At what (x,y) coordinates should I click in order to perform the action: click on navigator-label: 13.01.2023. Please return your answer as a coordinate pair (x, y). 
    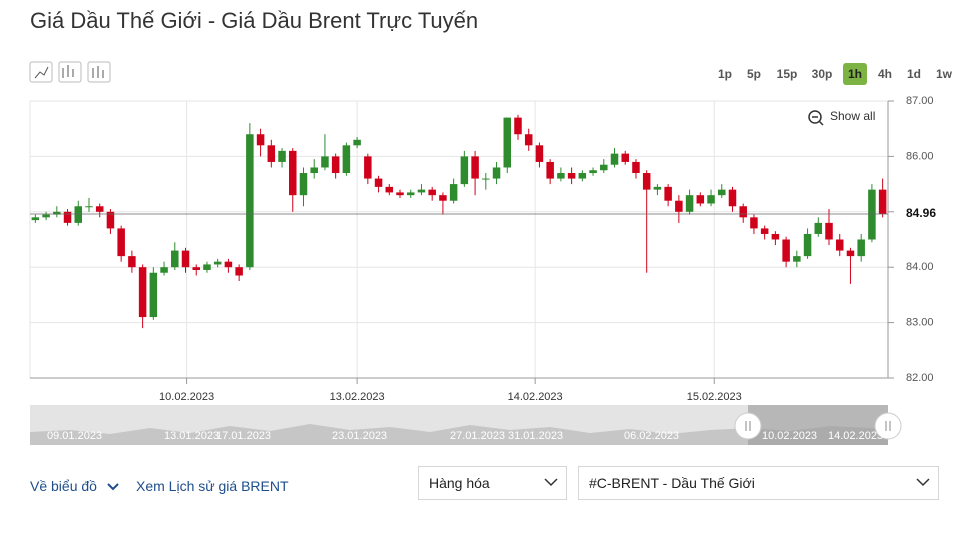
    Looking at the image, I should click on (191, 436).